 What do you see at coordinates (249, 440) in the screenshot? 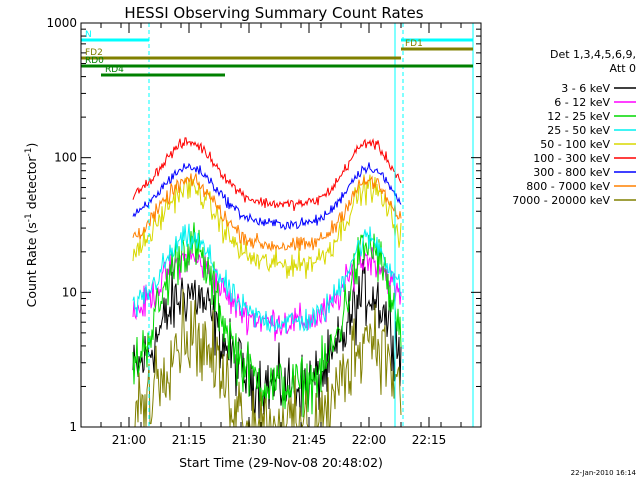
I see `x-tick-label: 21:30` at bounding box center [249, 440].